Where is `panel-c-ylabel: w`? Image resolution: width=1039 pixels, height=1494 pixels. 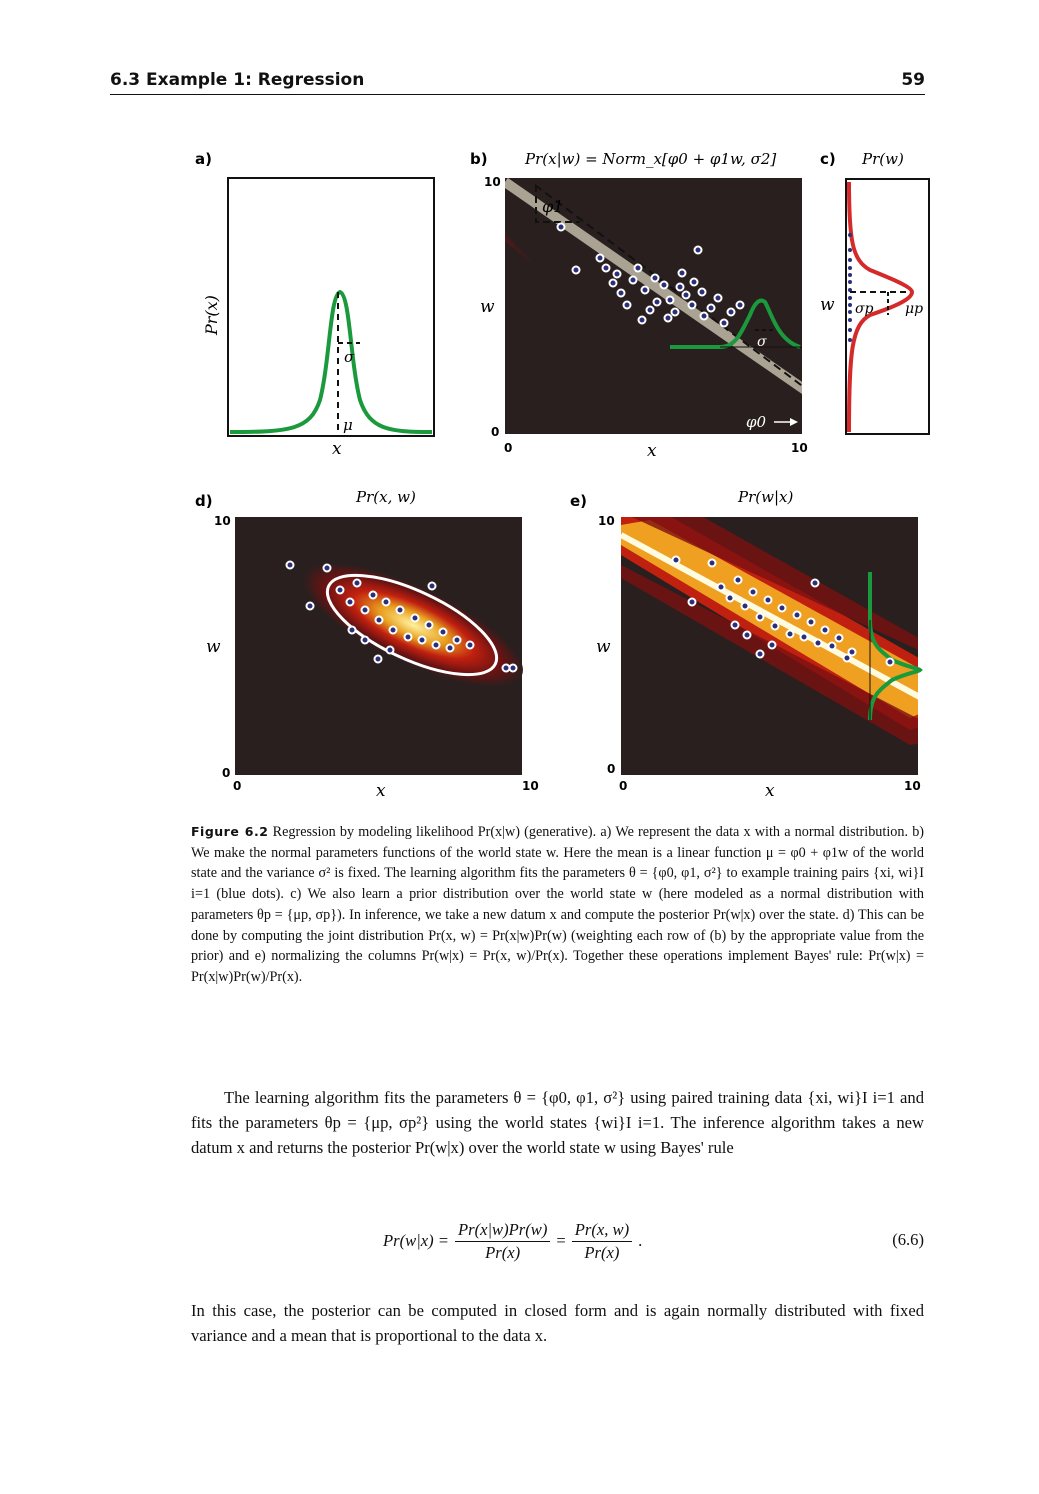
panel-c-ylabel: w is located at coordinates (827, 305).